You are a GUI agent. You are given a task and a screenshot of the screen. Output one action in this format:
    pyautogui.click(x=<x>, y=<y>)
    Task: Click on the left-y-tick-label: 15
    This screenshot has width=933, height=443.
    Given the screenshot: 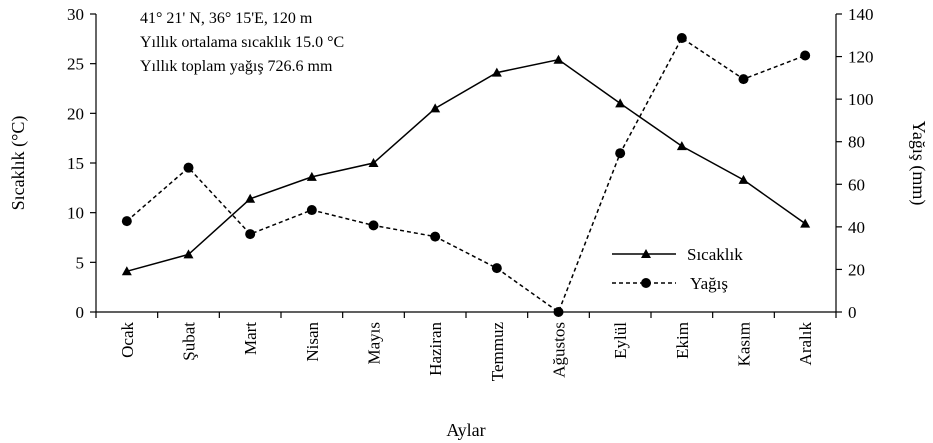 What is the action you would take?
    pyautogui.click(x=75, y=163)
    